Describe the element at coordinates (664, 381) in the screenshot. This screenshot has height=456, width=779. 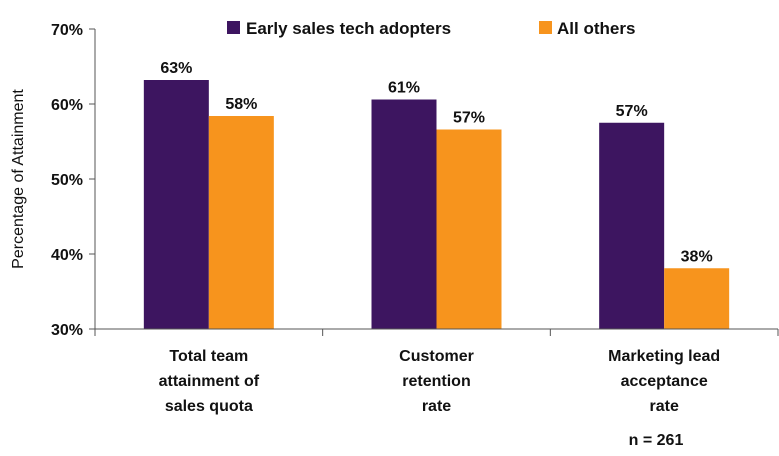
I see `x-category-label: acceptance` at that location.